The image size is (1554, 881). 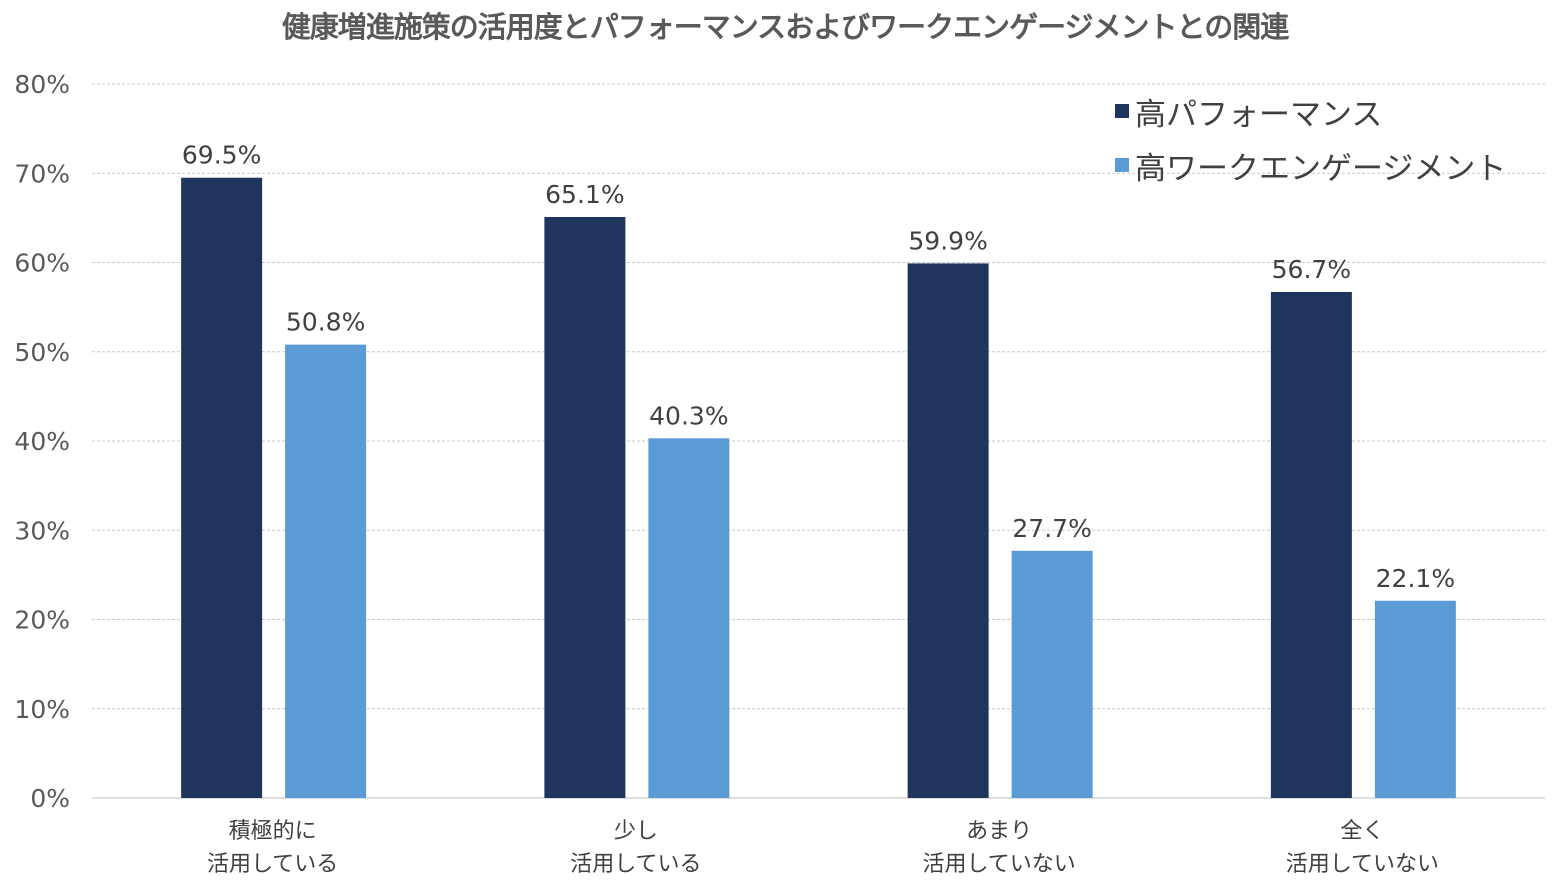 What do you see at coordinates (325, 322) in the screenshot?
I see `data-label: 50.8%` at bounding box center [325, 322].